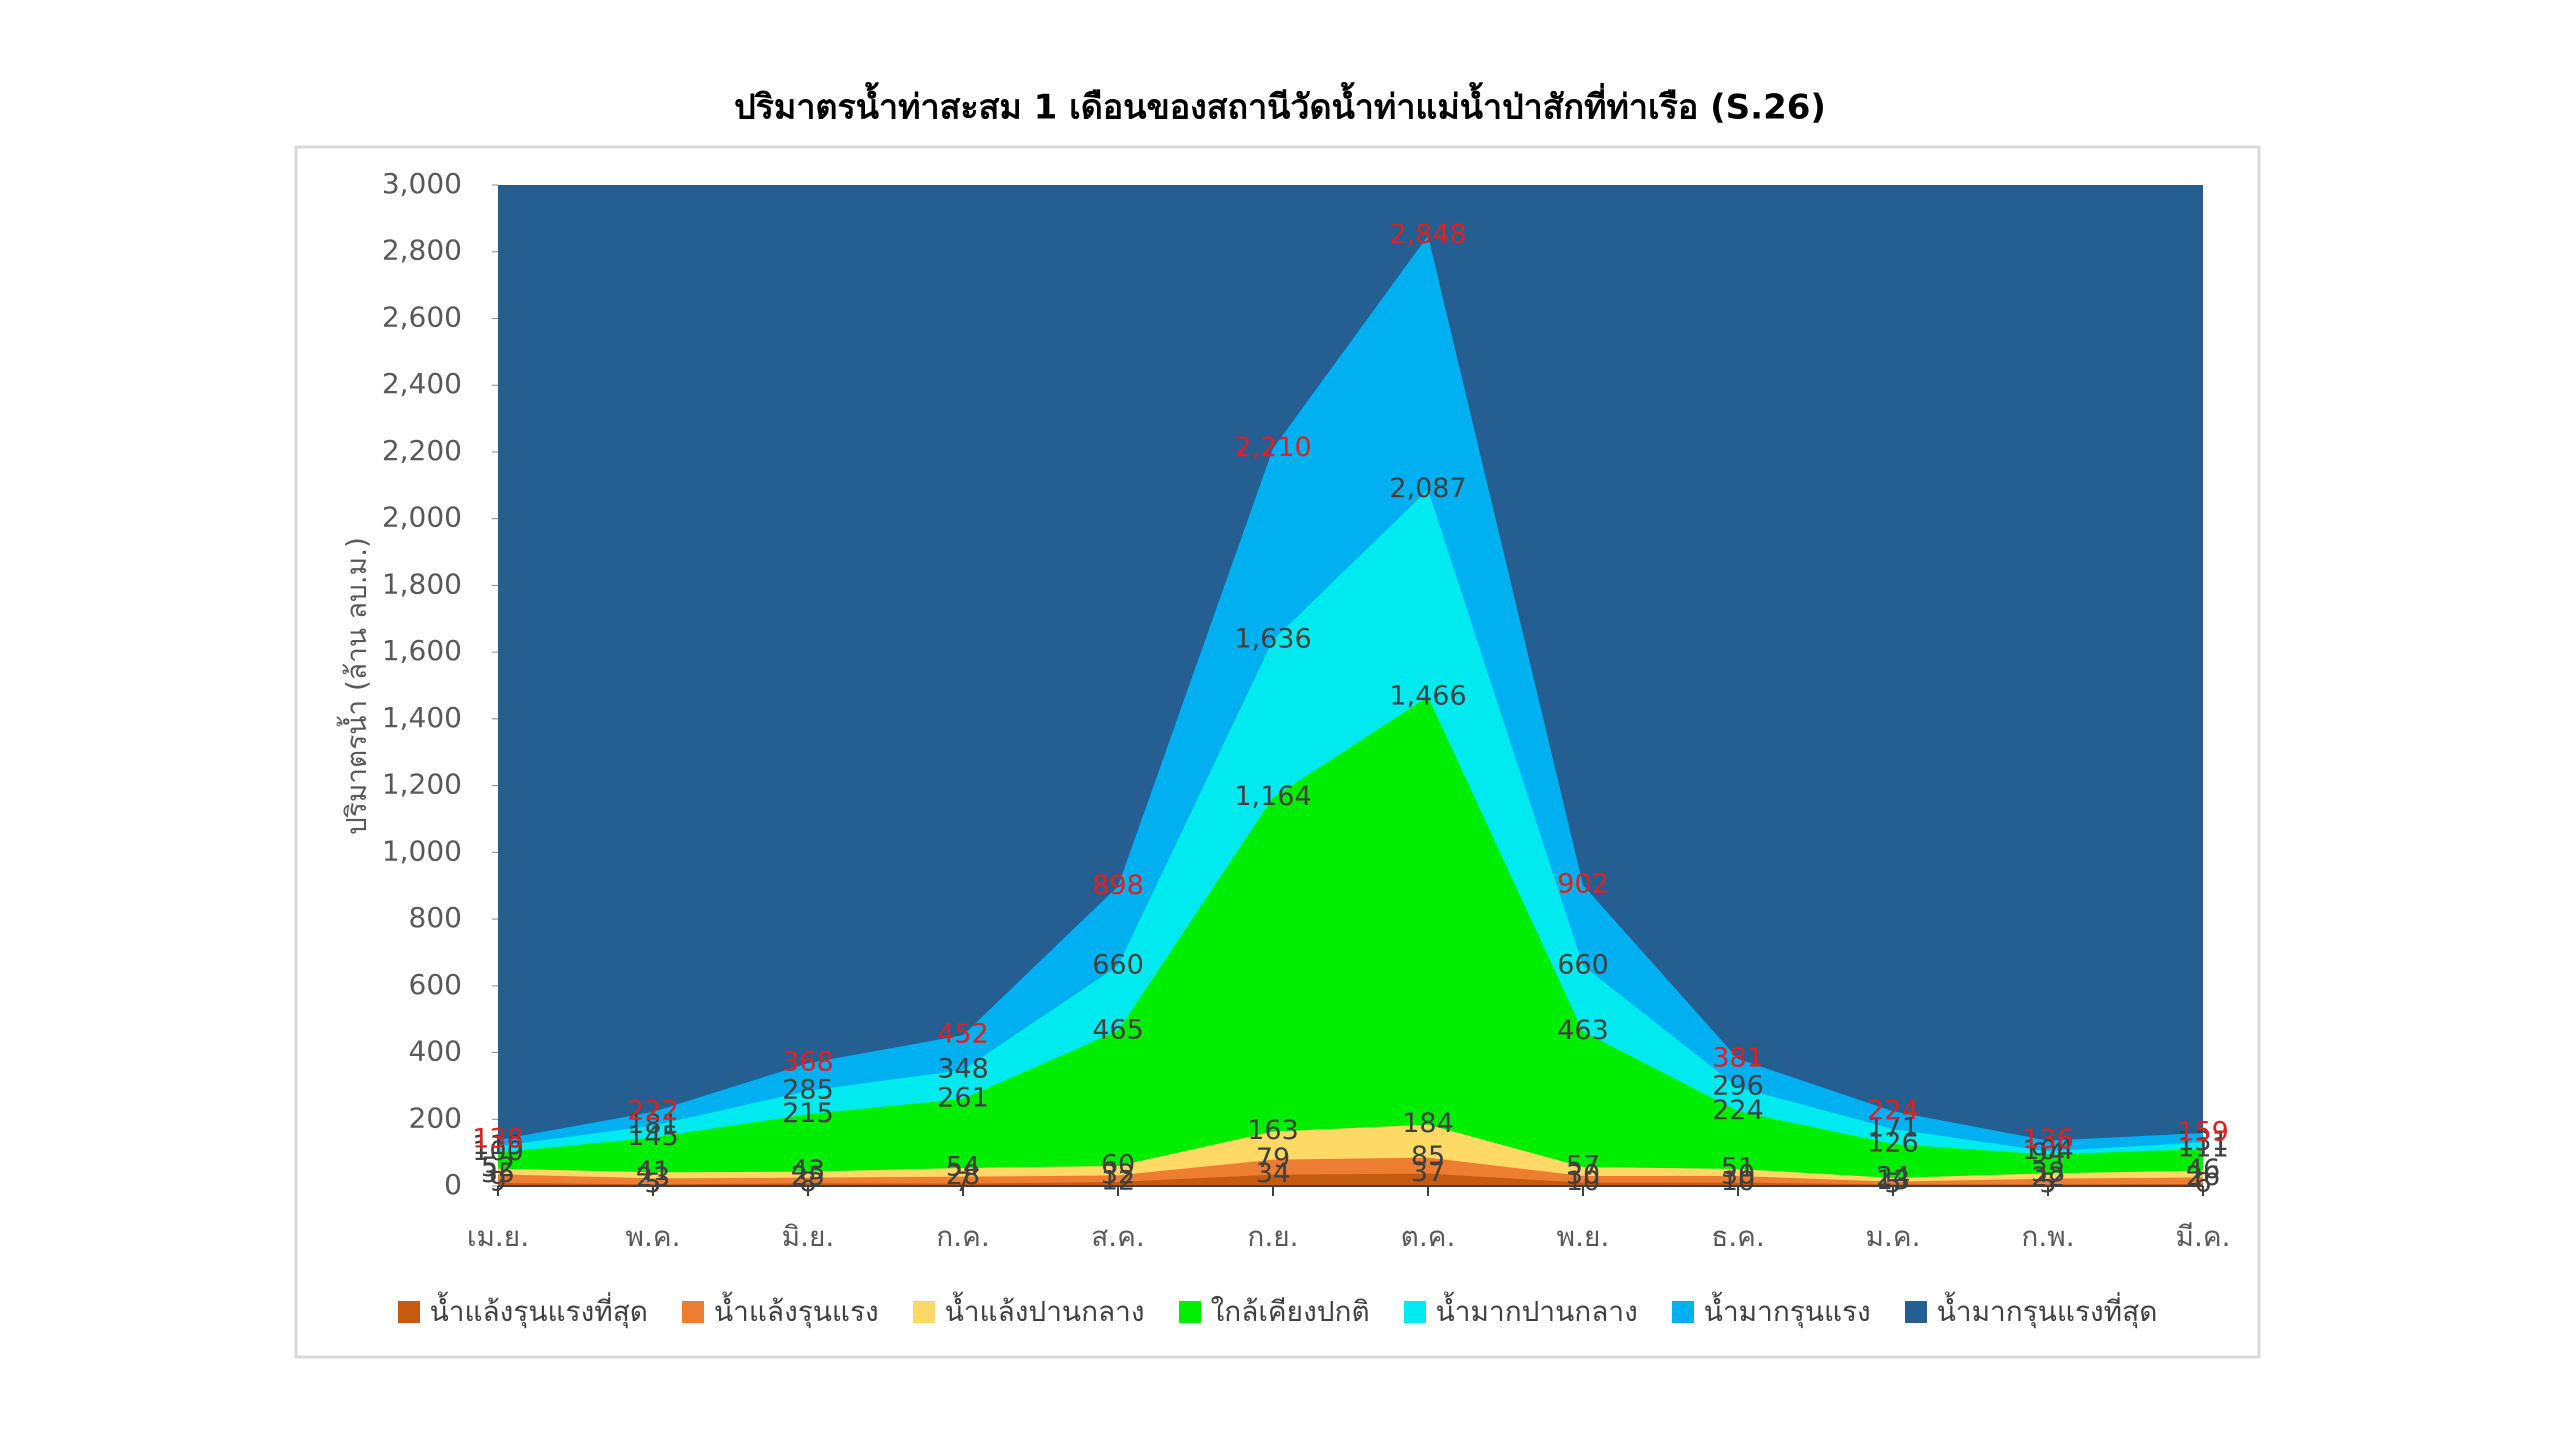 The height and width of the screenshot is (1440, 2560). Describe the element at coordinates (422, 250) in the screenshot. I see `y-tick-label: 2,800` at that location.